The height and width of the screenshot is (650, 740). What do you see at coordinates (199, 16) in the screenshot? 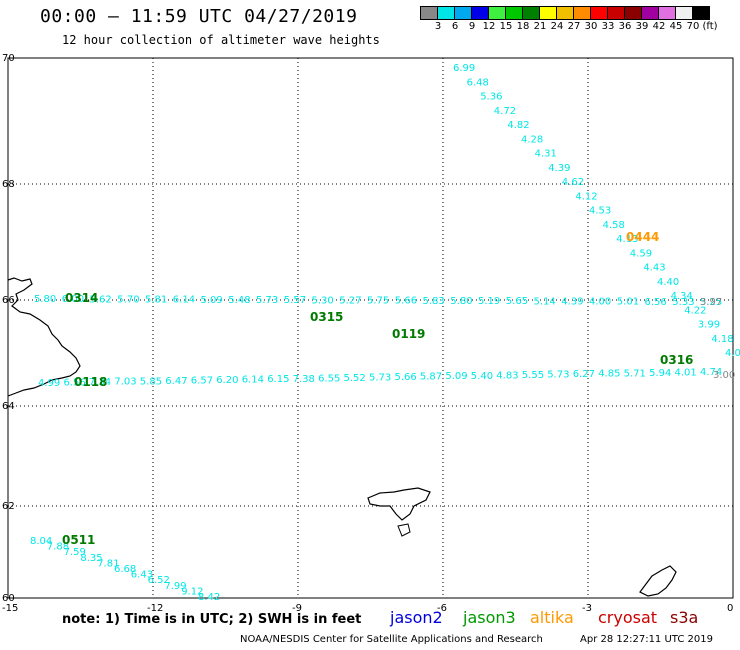
I see `map-title: 00:00 – 11:59 UTC 04/27/2019` at bounding box center [199, 16].